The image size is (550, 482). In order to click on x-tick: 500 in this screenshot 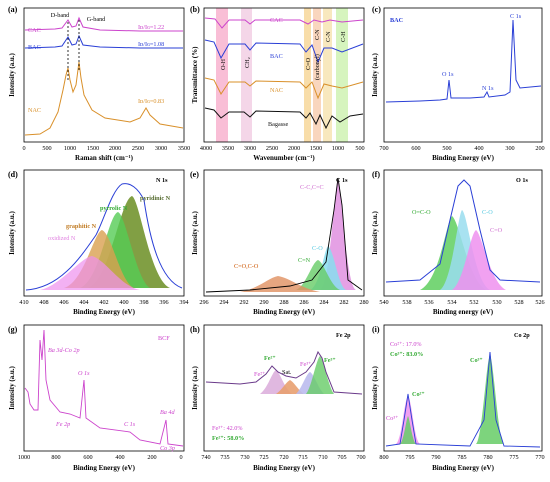, I will do `click(46, 148)`.